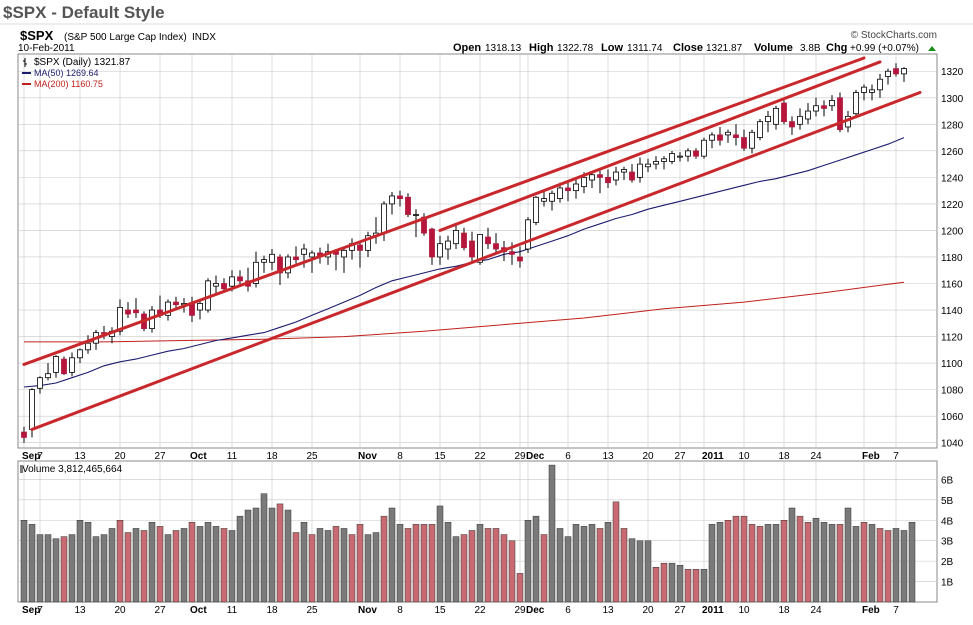  I want to click on ma200-series, so click(464, 312).